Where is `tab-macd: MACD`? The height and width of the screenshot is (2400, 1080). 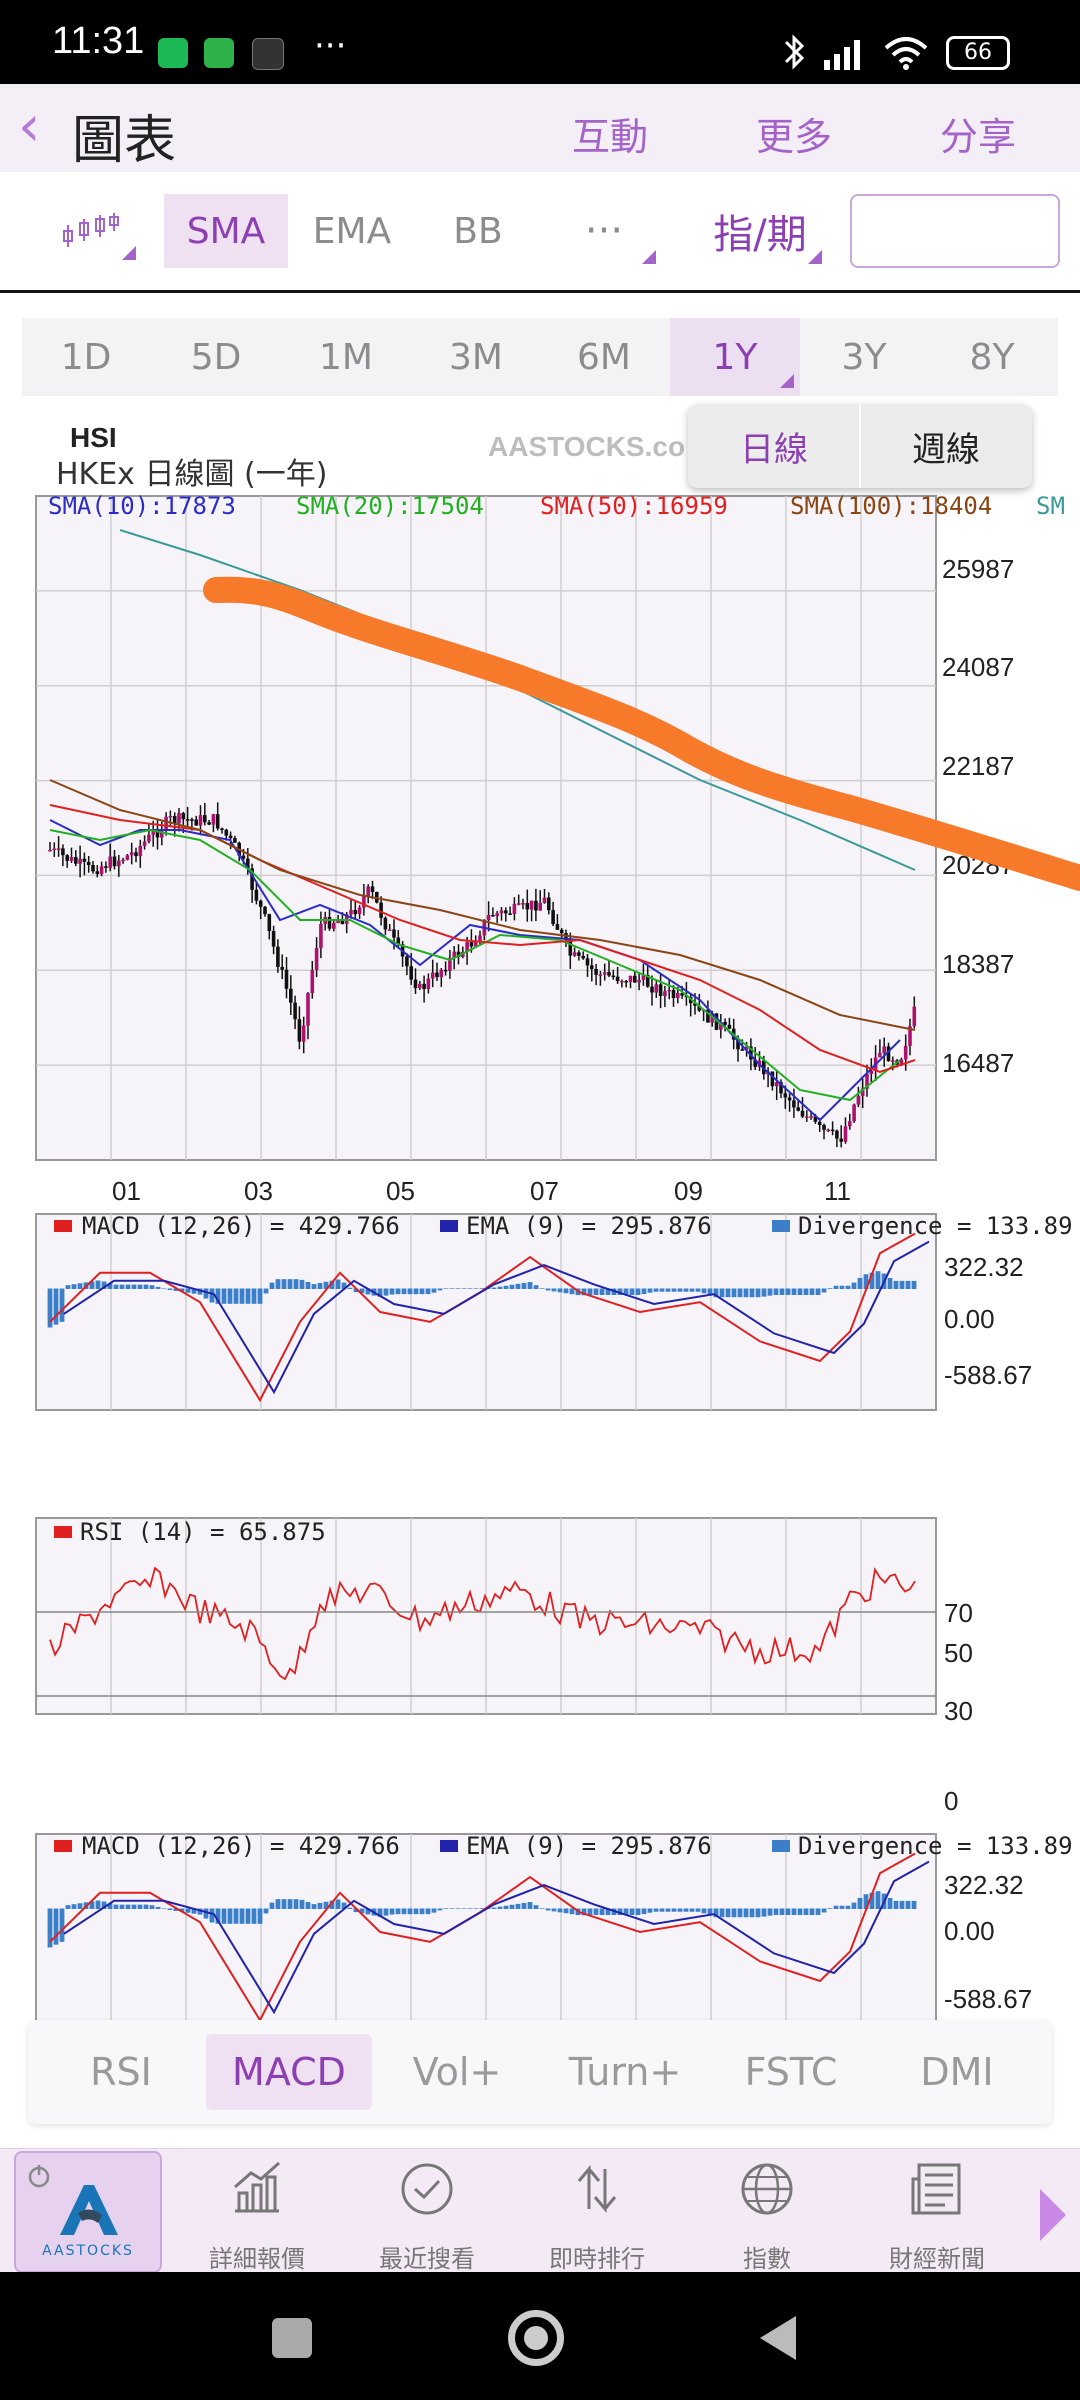 tab-macd: MACD is located at coordinates (289, 2072).